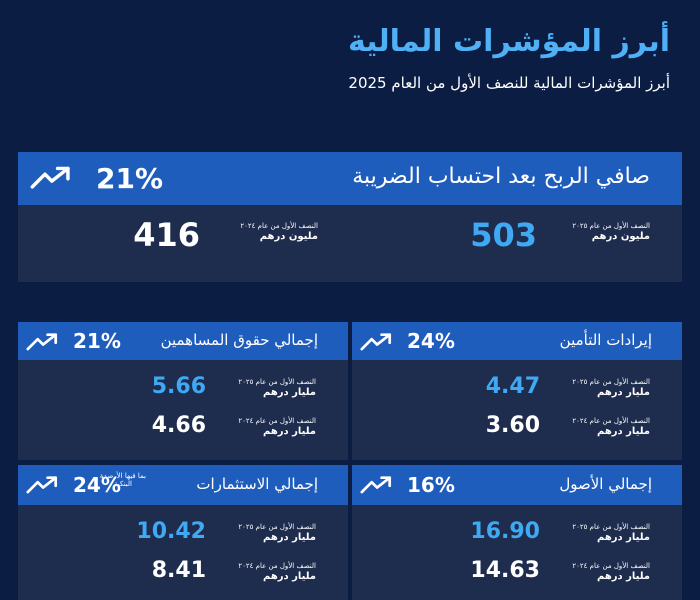  I want to click on card-header: إيرادات التأمين 24%, so click(517, 341).